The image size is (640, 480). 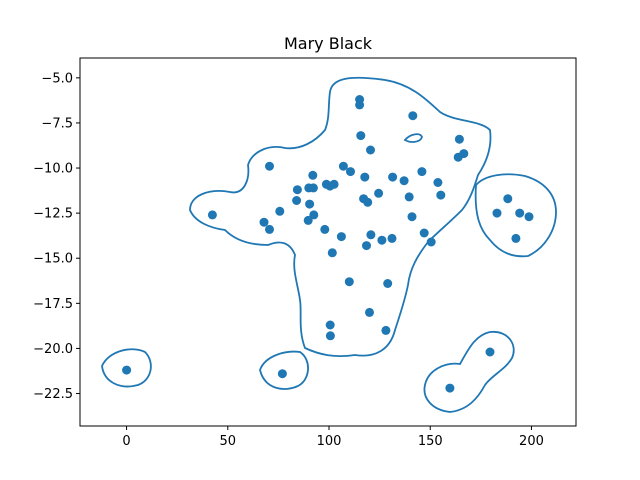 What do you see at coordinates (56, 236) in the screenshot?
I see `y-axis: −5.0 −7.5 −10.0 −12.5 −15.0 −17.5 −20.0 −22.5` at bounding box center [56, 236].